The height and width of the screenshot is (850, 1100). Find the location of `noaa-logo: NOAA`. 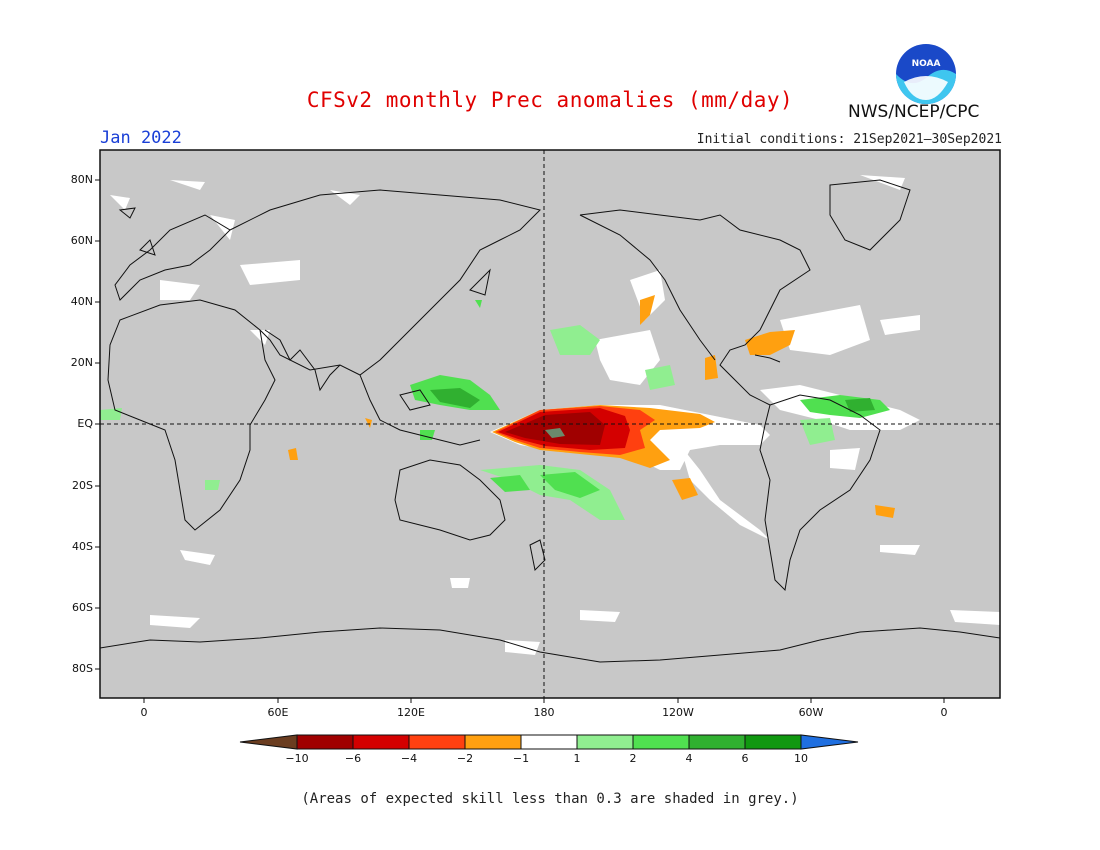

noaa-logo: NOAA is located at coordinates (926, 74).